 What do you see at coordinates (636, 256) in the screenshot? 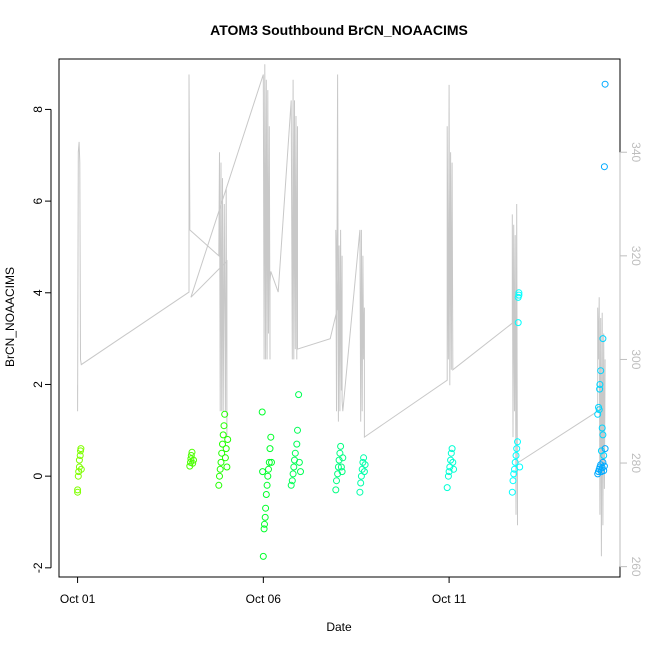
I see `y2-tick-label-3: 320` at bounding box center [636, 256].